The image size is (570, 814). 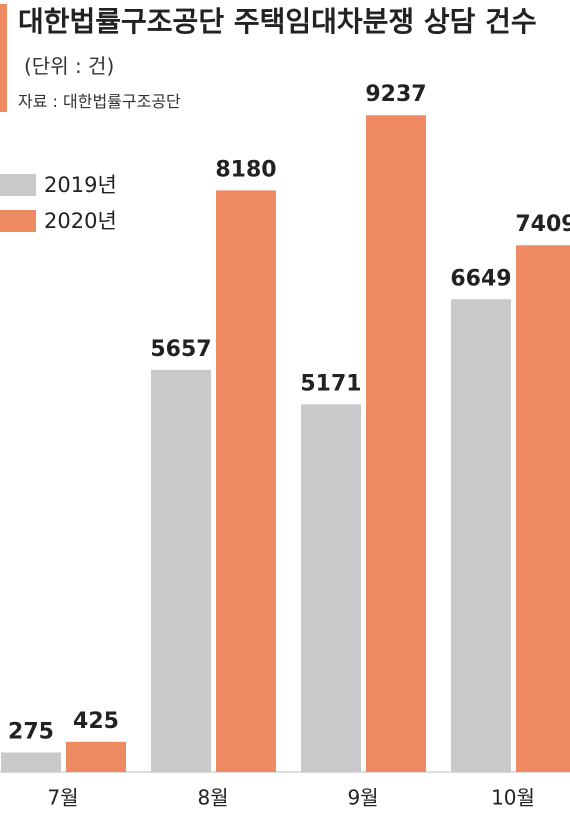 What do you see at coordinates (277, 21) in the screenshot?
I see `chart-title: 대한법률구조공단 주택임대차분쟁 상담 건수` at bounding box center [277, 21].